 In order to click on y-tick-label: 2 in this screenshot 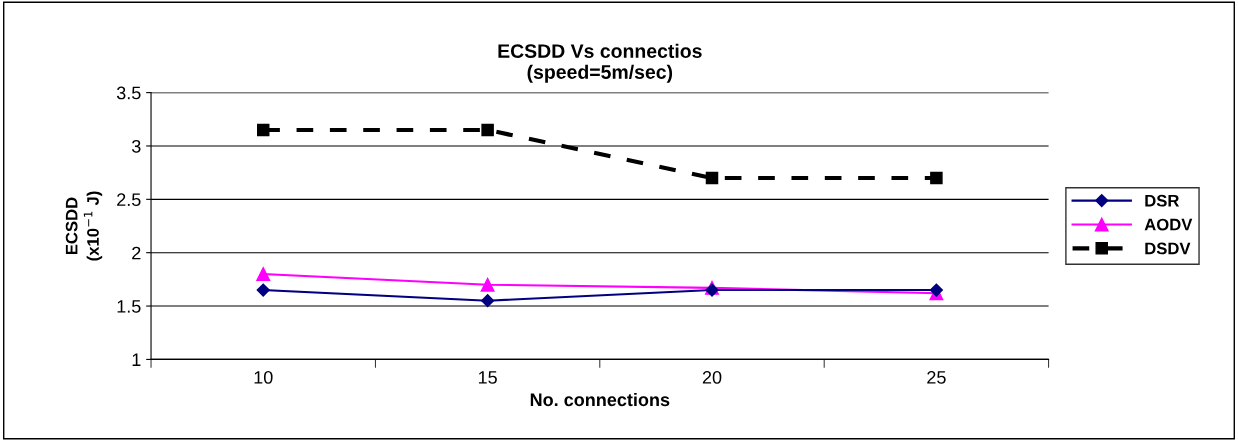, I will do `click(136, 253)`.